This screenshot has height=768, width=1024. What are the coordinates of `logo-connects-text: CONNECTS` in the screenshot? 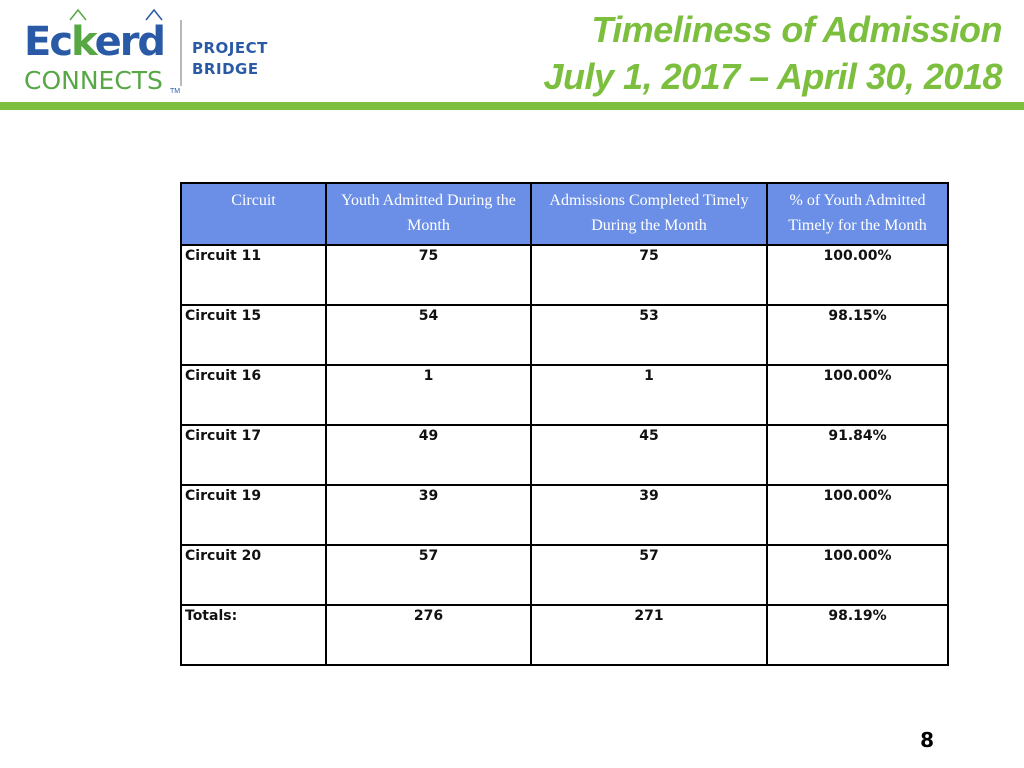 It's located at (93, 80).